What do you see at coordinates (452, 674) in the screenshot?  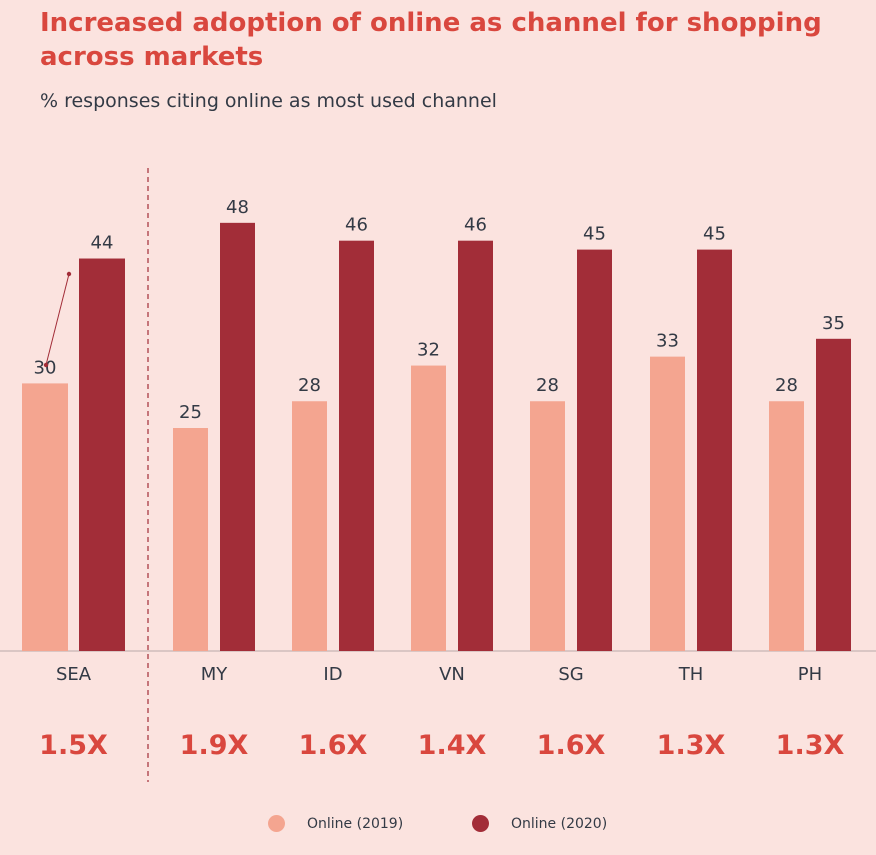 I see `tick-label-vn: VN` at bounding box center [452, 674].